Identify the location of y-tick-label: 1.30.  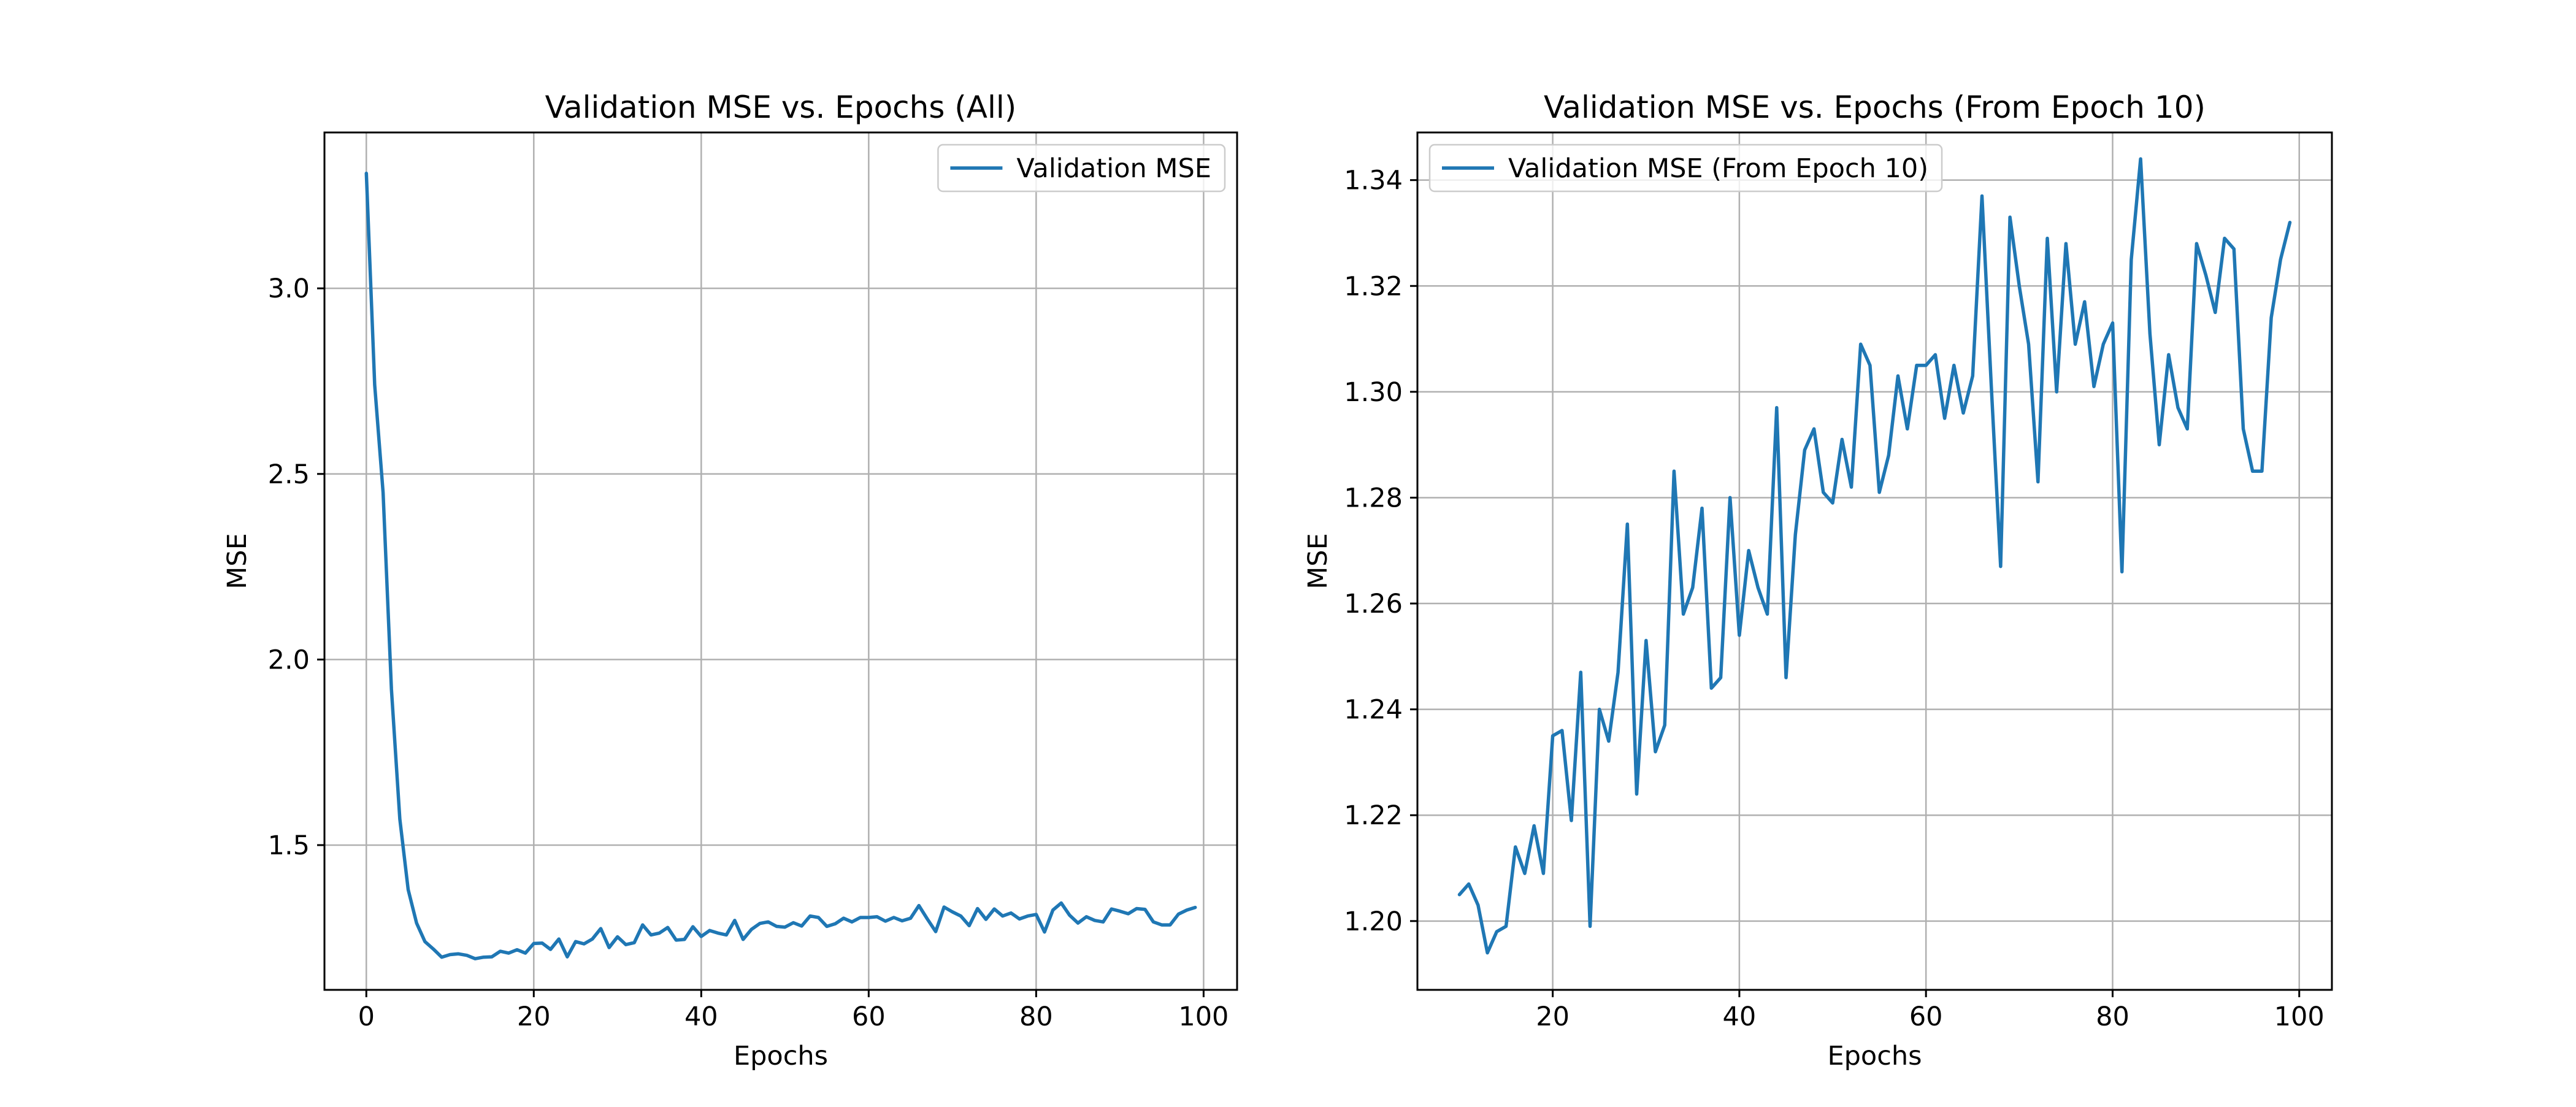
(1373, 392).